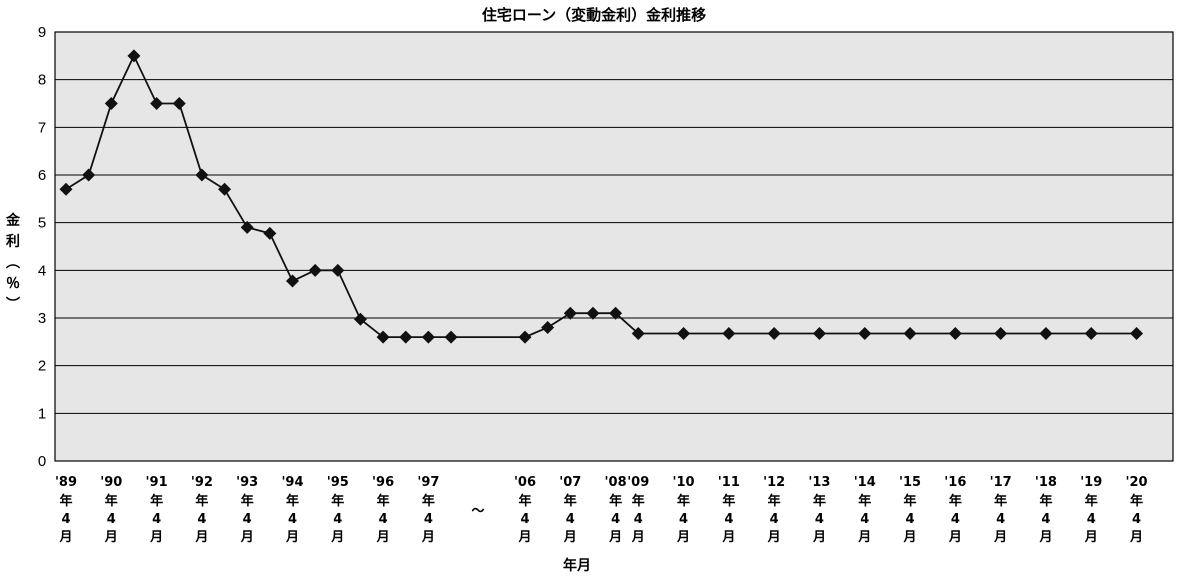  I want to click on x-tick-label: '12 年 4 月, so click(774, 510).